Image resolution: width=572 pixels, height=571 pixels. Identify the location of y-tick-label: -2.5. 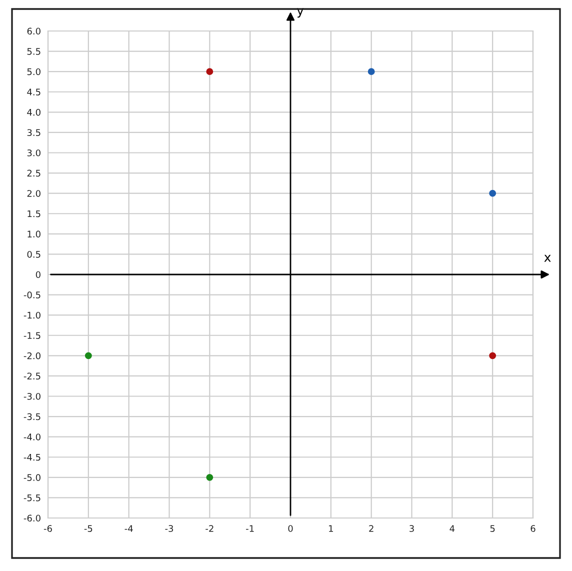
(32, 376).